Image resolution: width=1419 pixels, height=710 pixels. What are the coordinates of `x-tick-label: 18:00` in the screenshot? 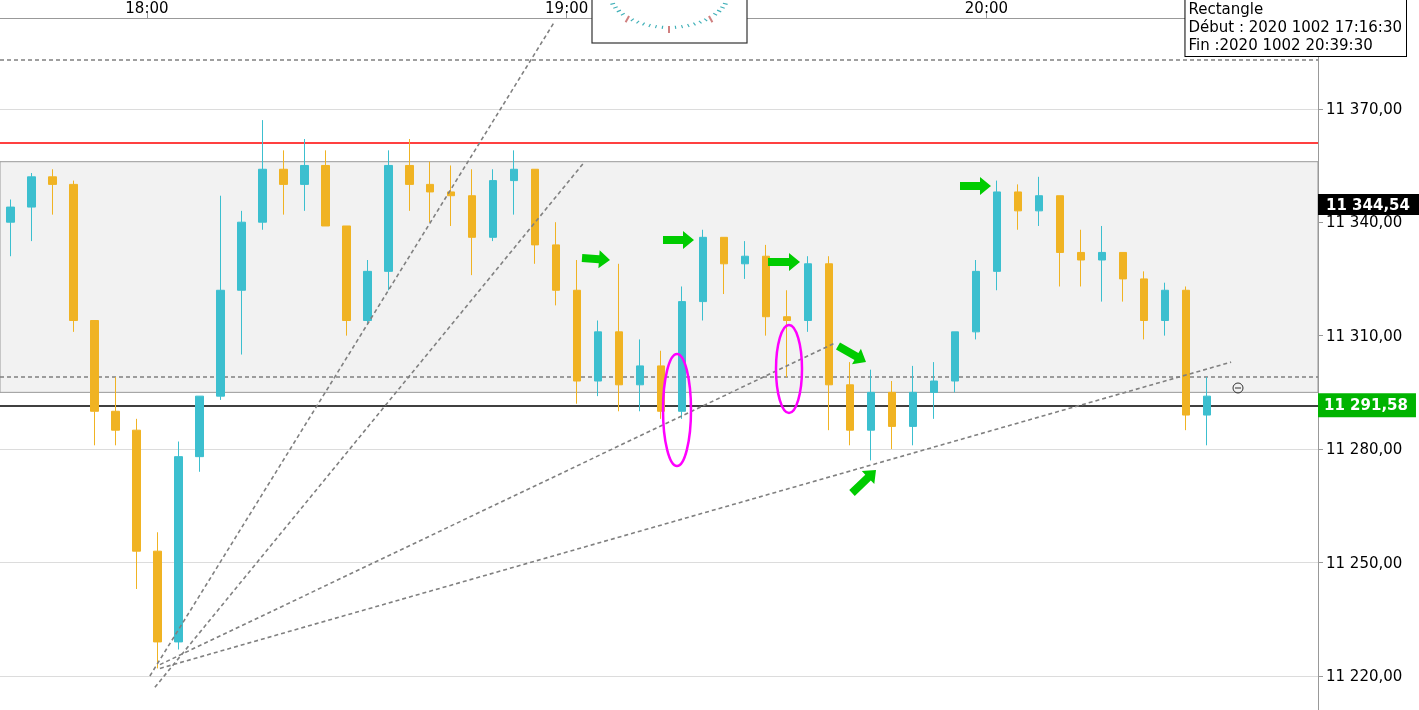 It's located at (147, 8).